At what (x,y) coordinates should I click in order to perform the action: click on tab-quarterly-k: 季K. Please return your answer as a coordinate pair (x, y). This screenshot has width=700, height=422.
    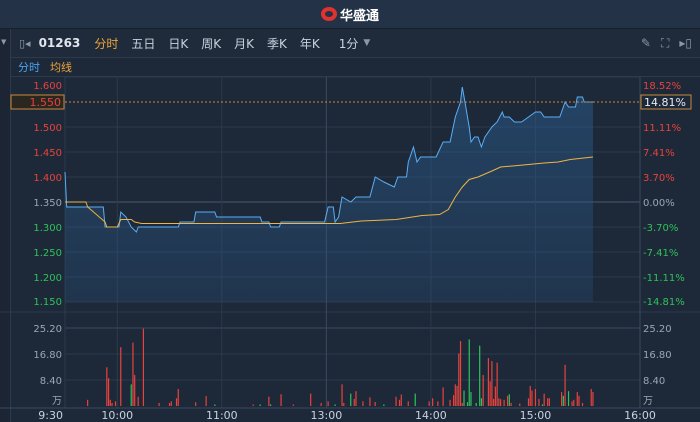
    Looking at the image, I should click on (276, 43).